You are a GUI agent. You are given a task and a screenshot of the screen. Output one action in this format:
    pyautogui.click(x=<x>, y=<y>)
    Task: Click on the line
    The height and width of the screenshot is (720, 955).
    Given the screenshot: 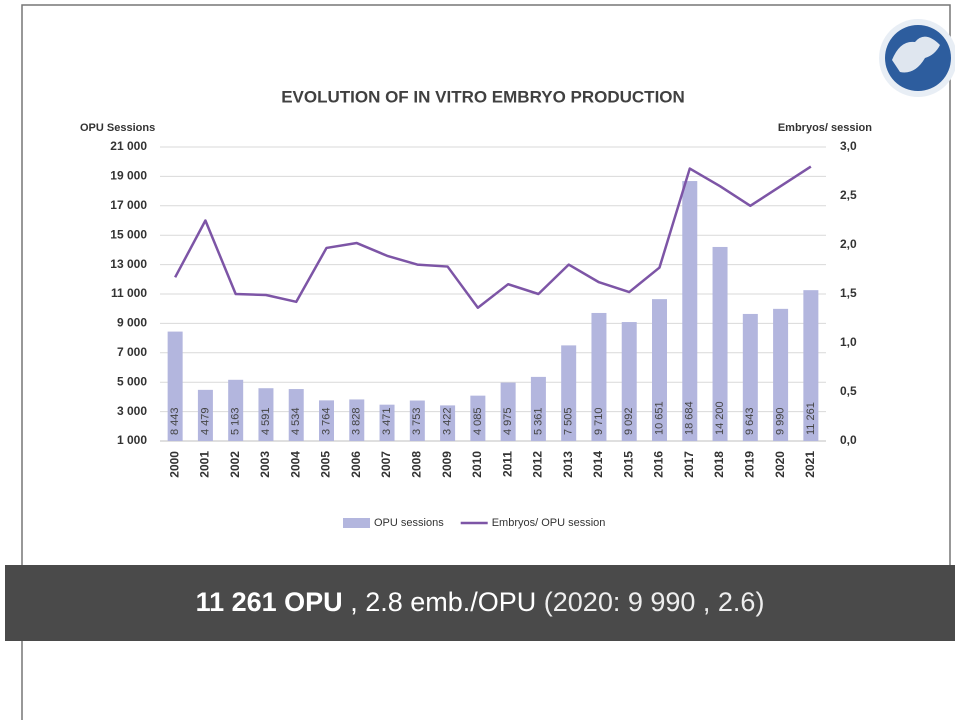 What is the action you would take?
    pyautogui.click(x=493, y=237)
    